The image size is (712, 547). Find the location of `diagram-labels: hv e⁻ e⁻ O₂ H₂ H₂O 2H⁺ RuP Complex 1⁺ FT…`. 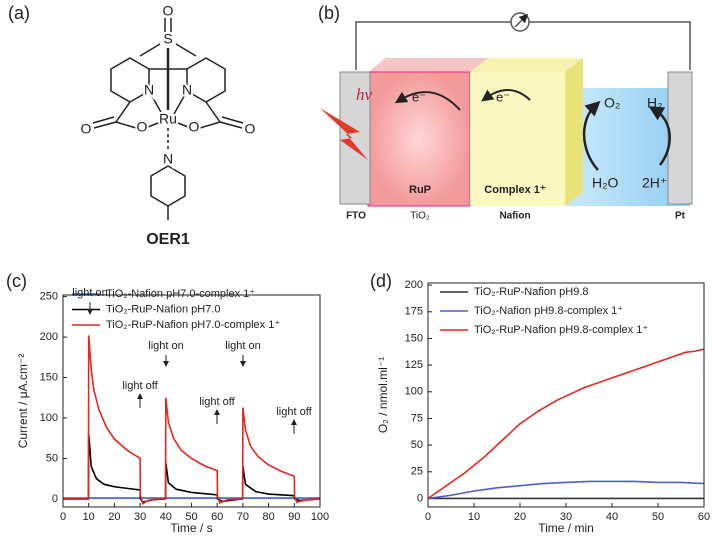

diagram-labels: hv e⁻ e⁻ O₂ H₂ H₂O 2H⁺ RuP Complex 1⁺ FT… is located at coordinates (516, 153).